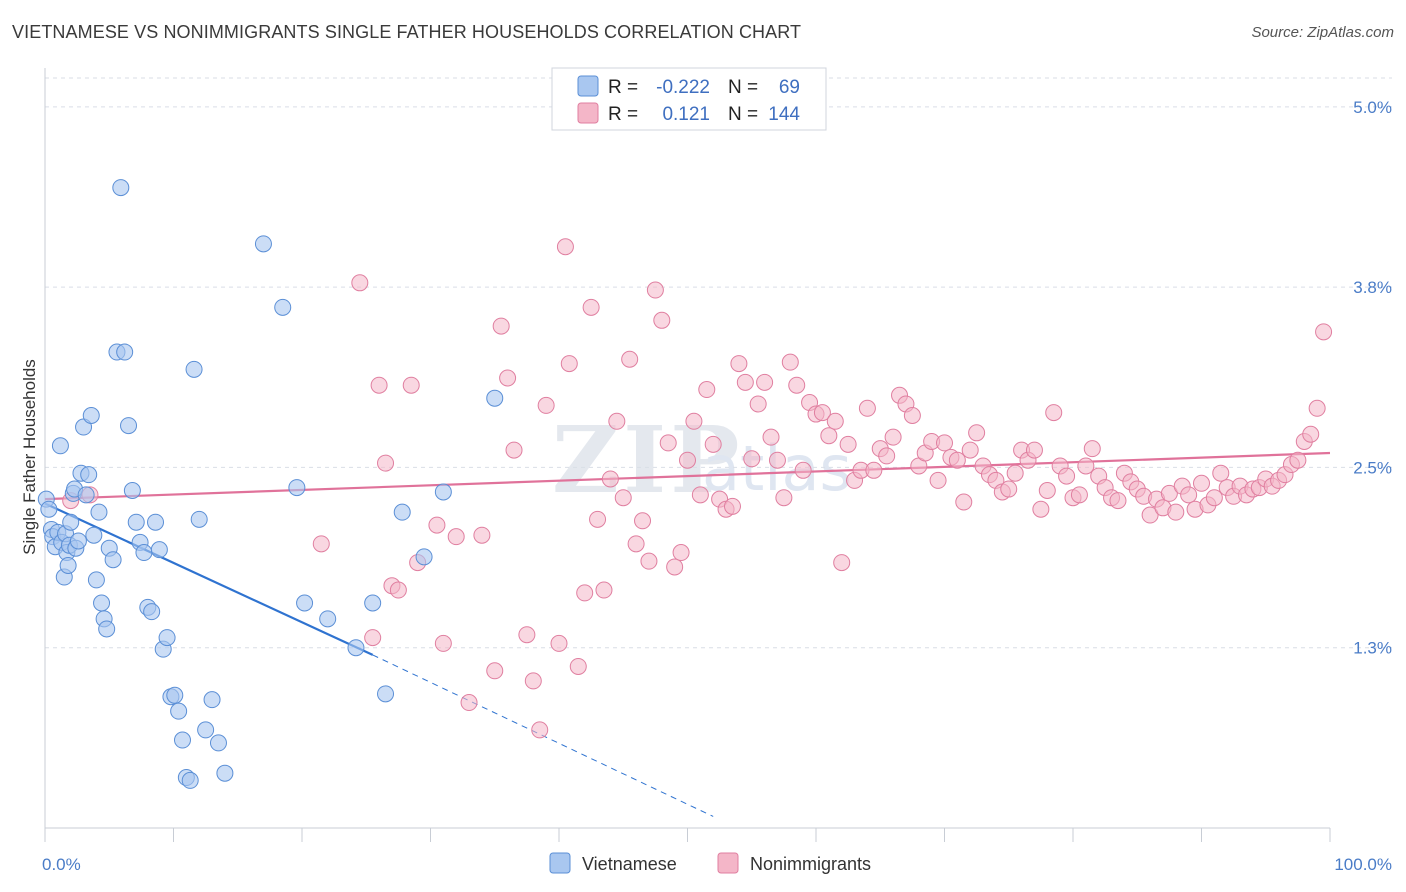 The height and width of the screenshot is (892, 1406). Describe the element at coordinates (1372, 467) in the screenshot. I see `y-tick-label-1: 2.5%` at that location.